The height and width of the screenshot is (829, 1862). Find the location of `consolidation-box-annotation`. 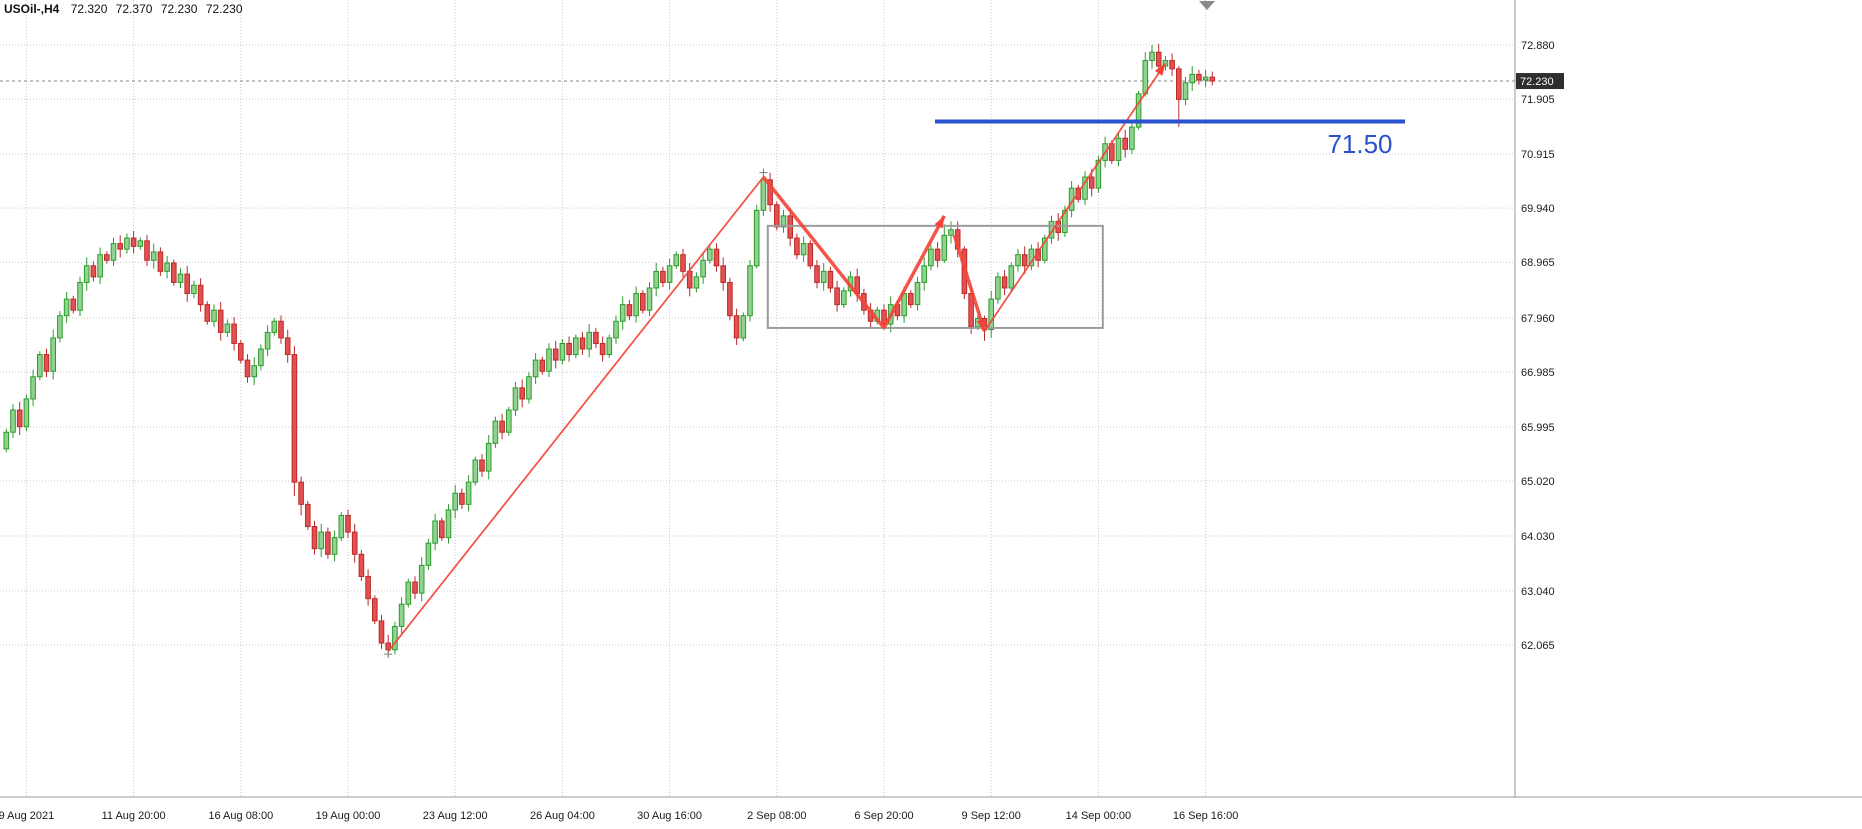

consolidation-box-annotation is located at coordinates (935, 276).